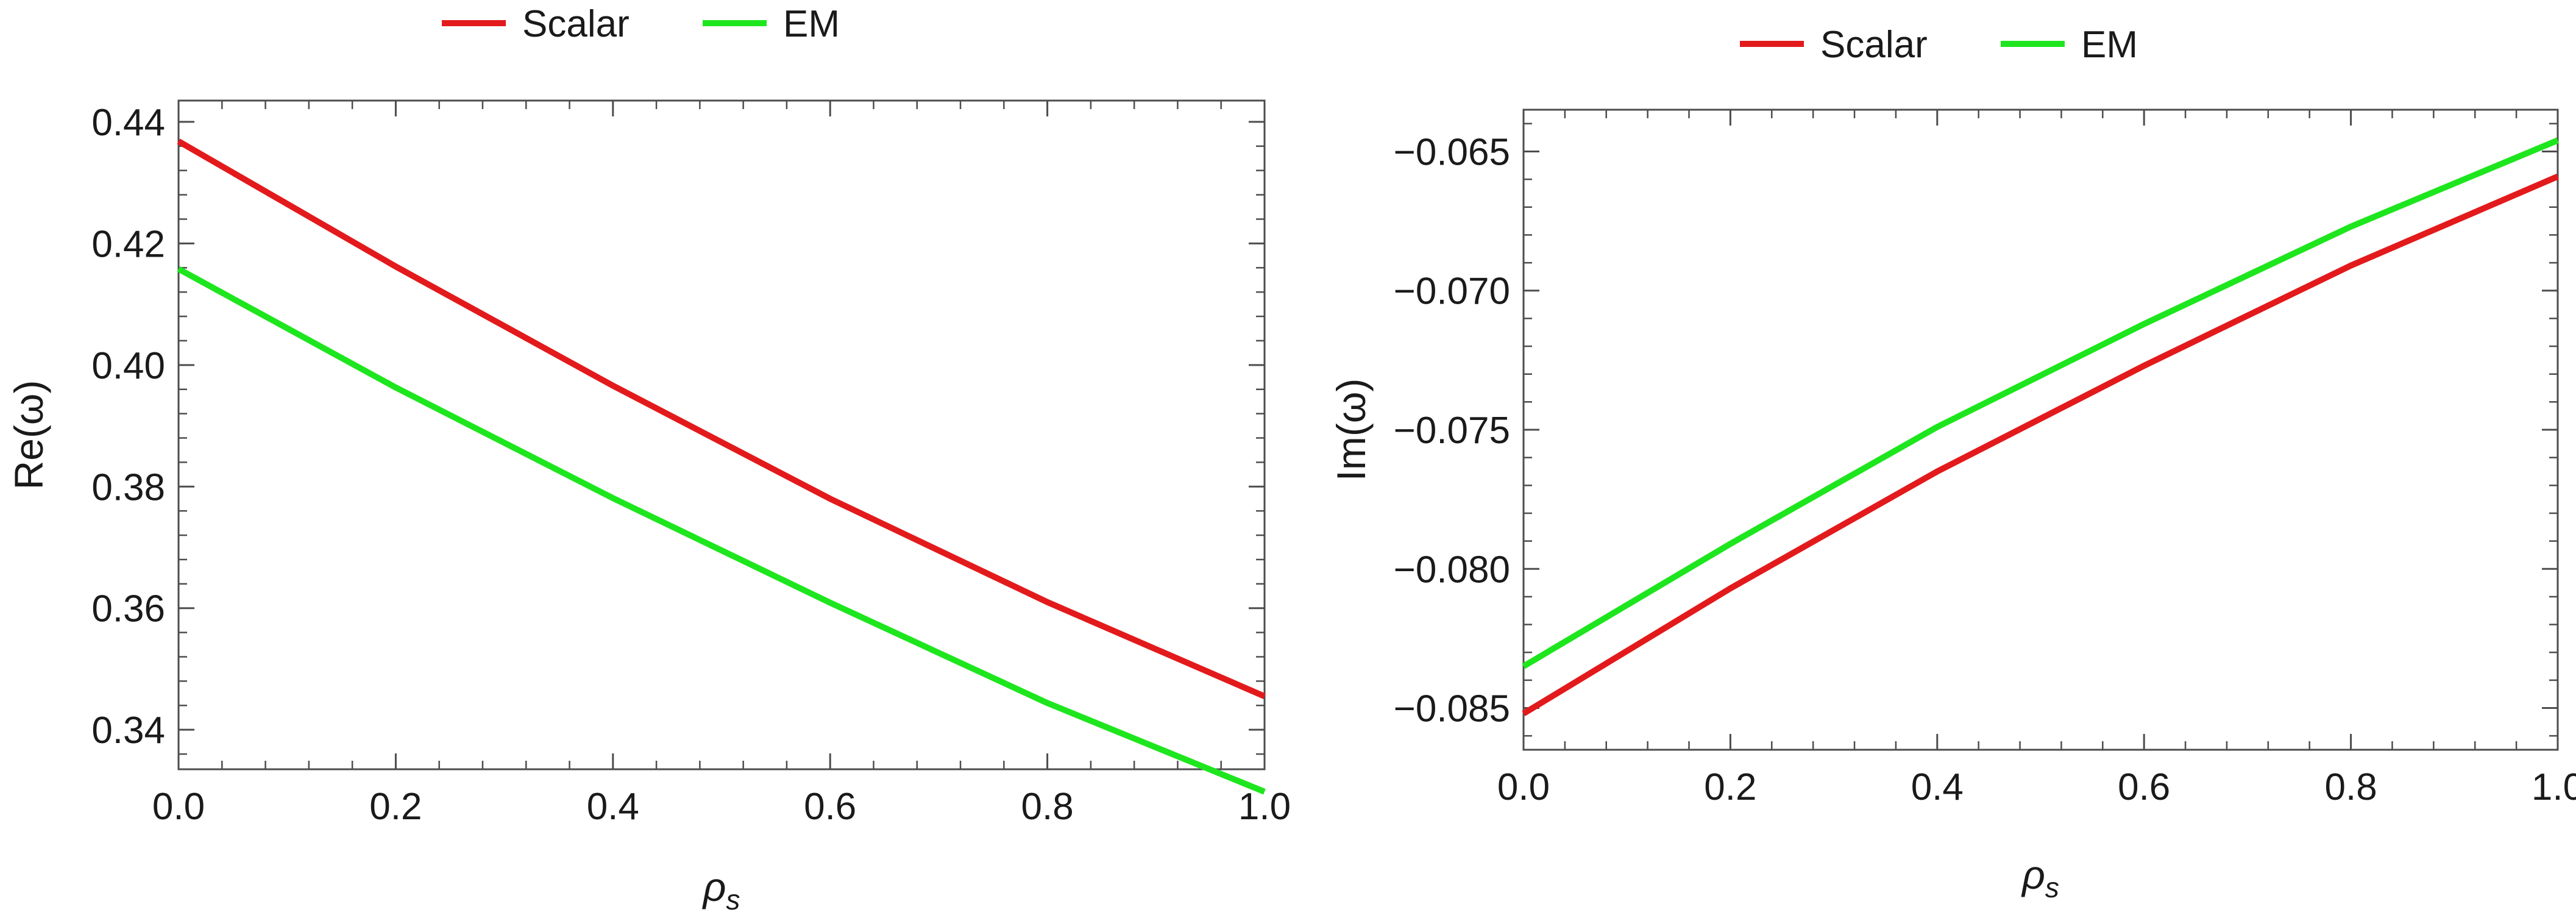 The image size is (2576, 918). Describe the element at coordinates (1352, 430) in the screenshot. I see `y-axis-label: Im(ω)` at that location.